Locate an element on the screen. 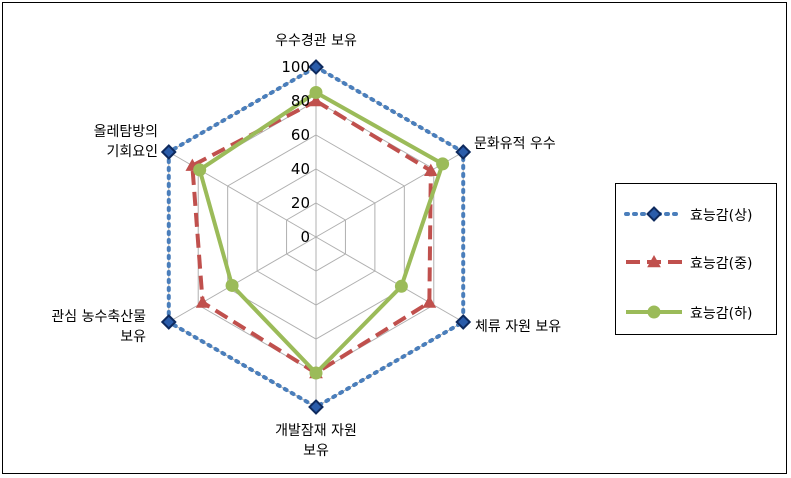  legend-item-mid: 효능감(중) is located at coordinates (696, 262).